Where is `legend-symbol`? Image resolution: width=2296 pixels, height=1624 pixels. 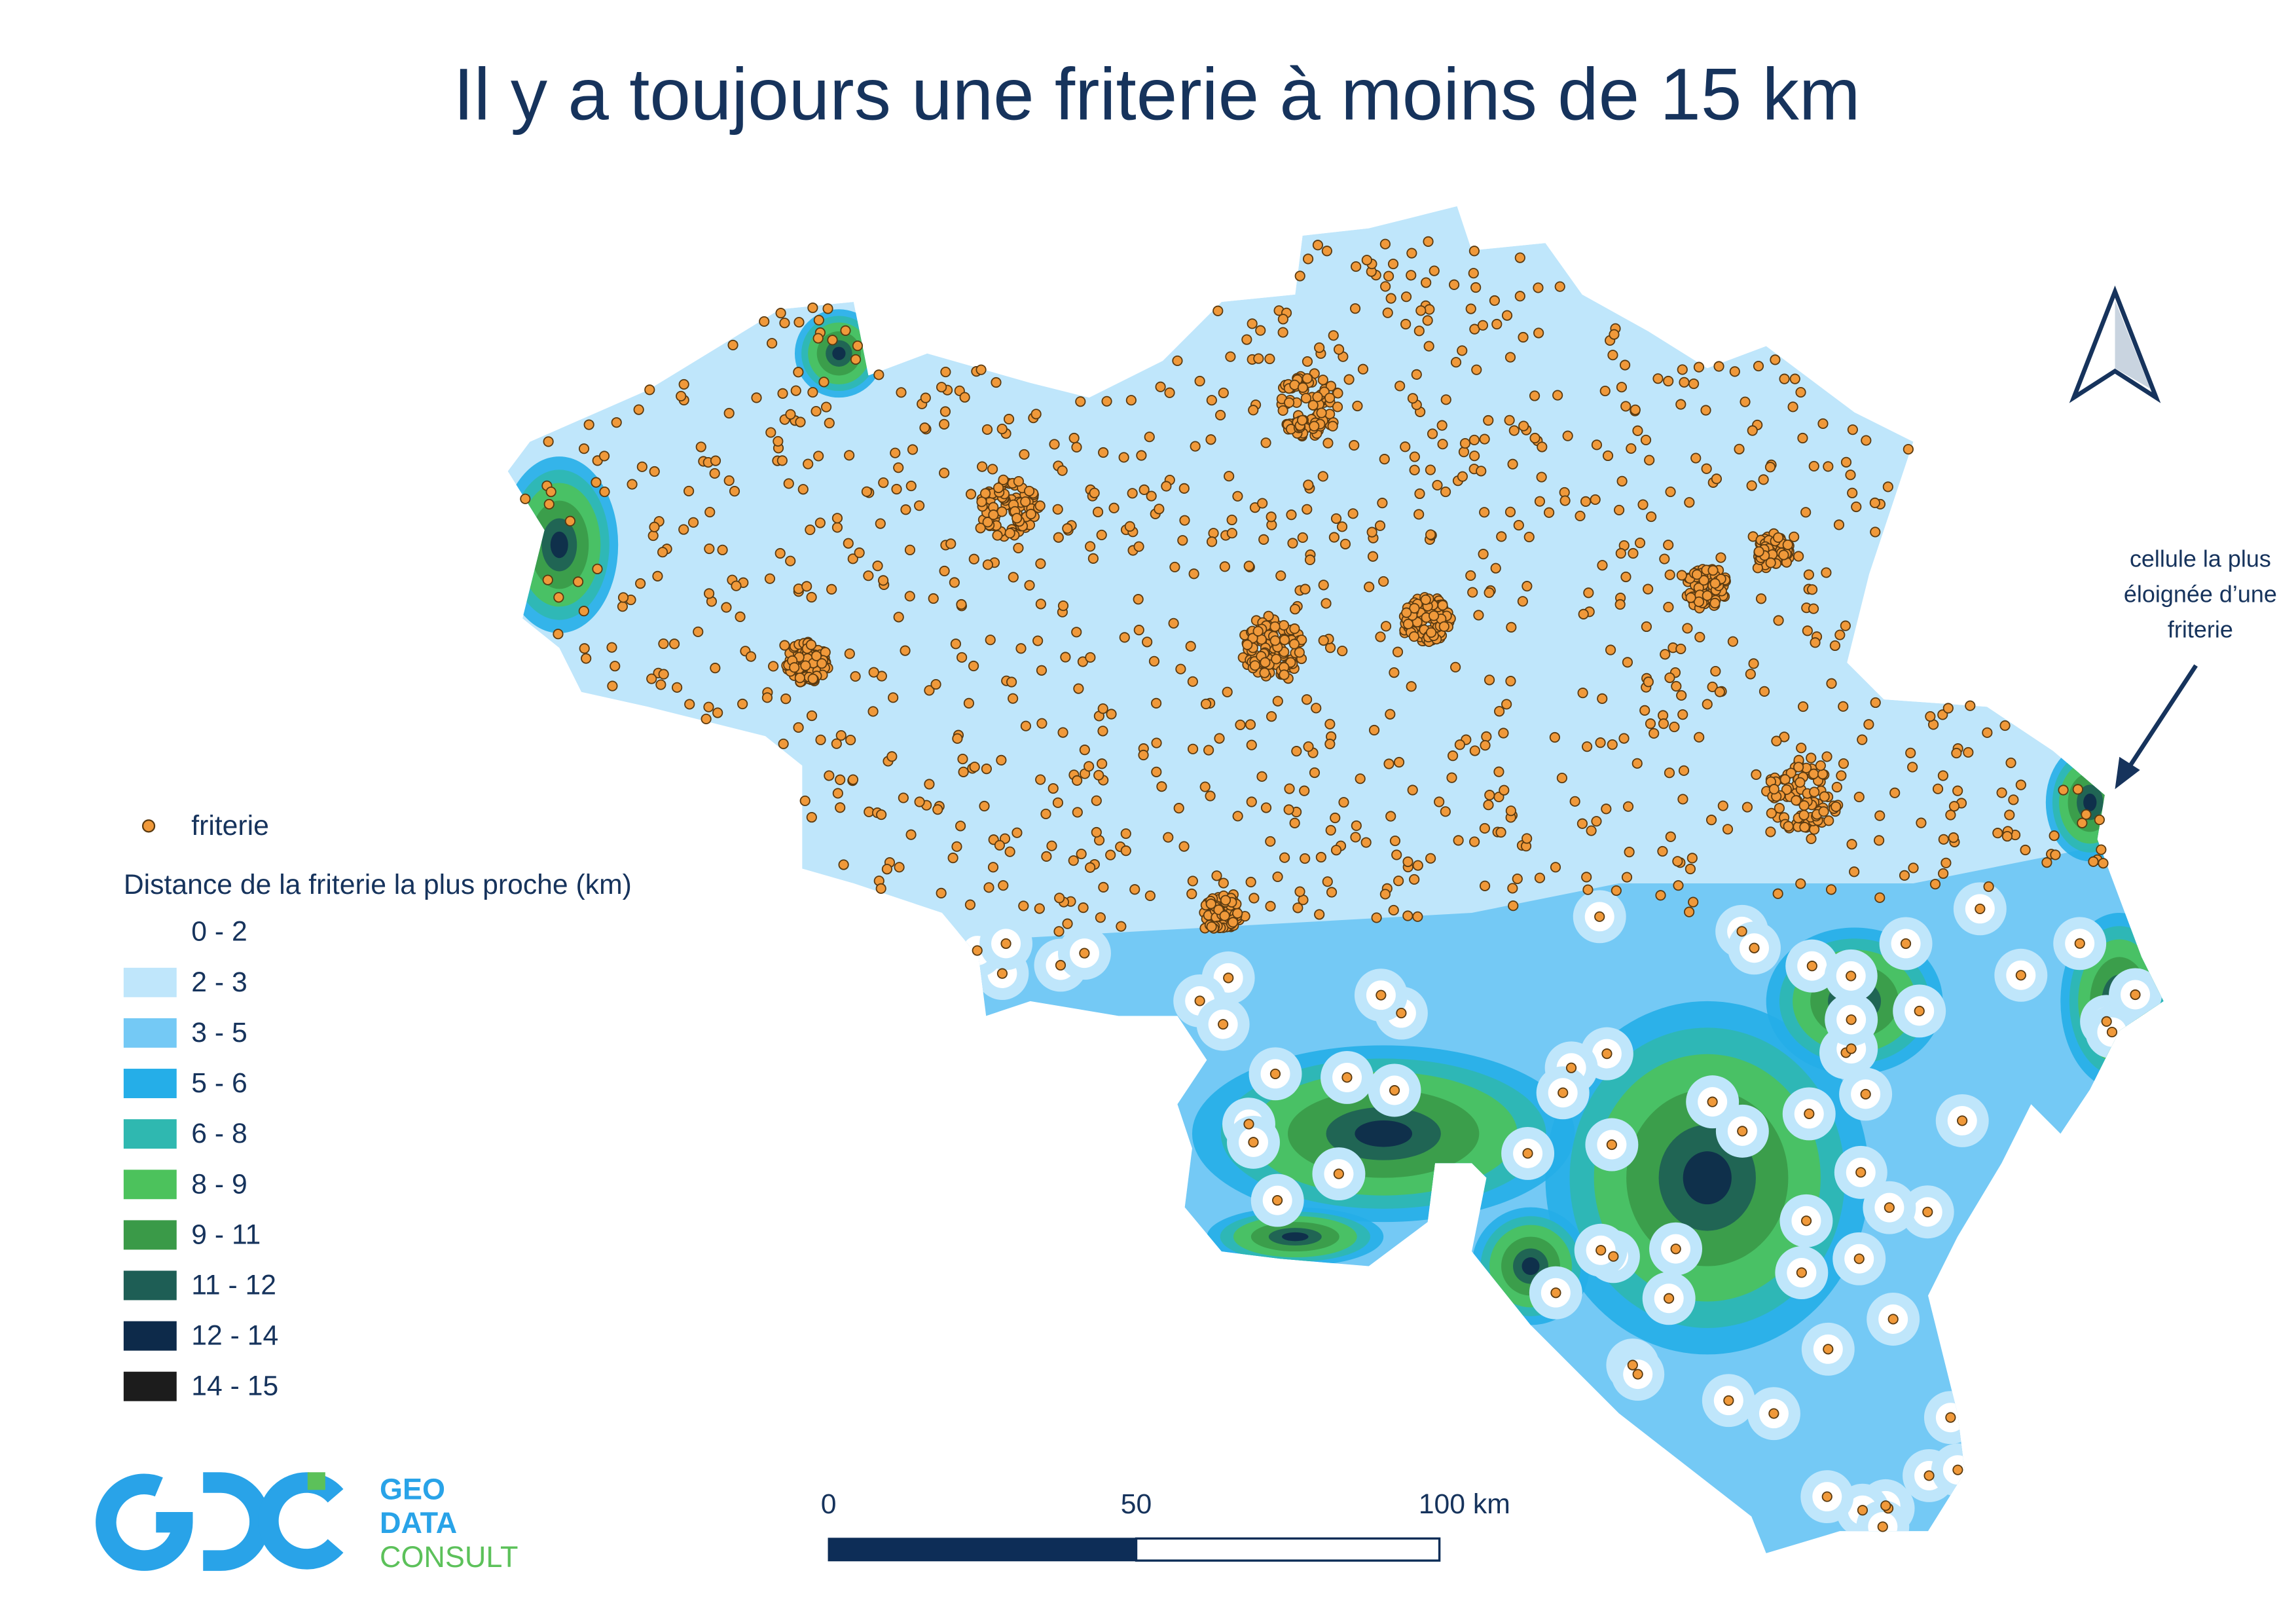
legend-symbol is located at coordinates (148, 826).